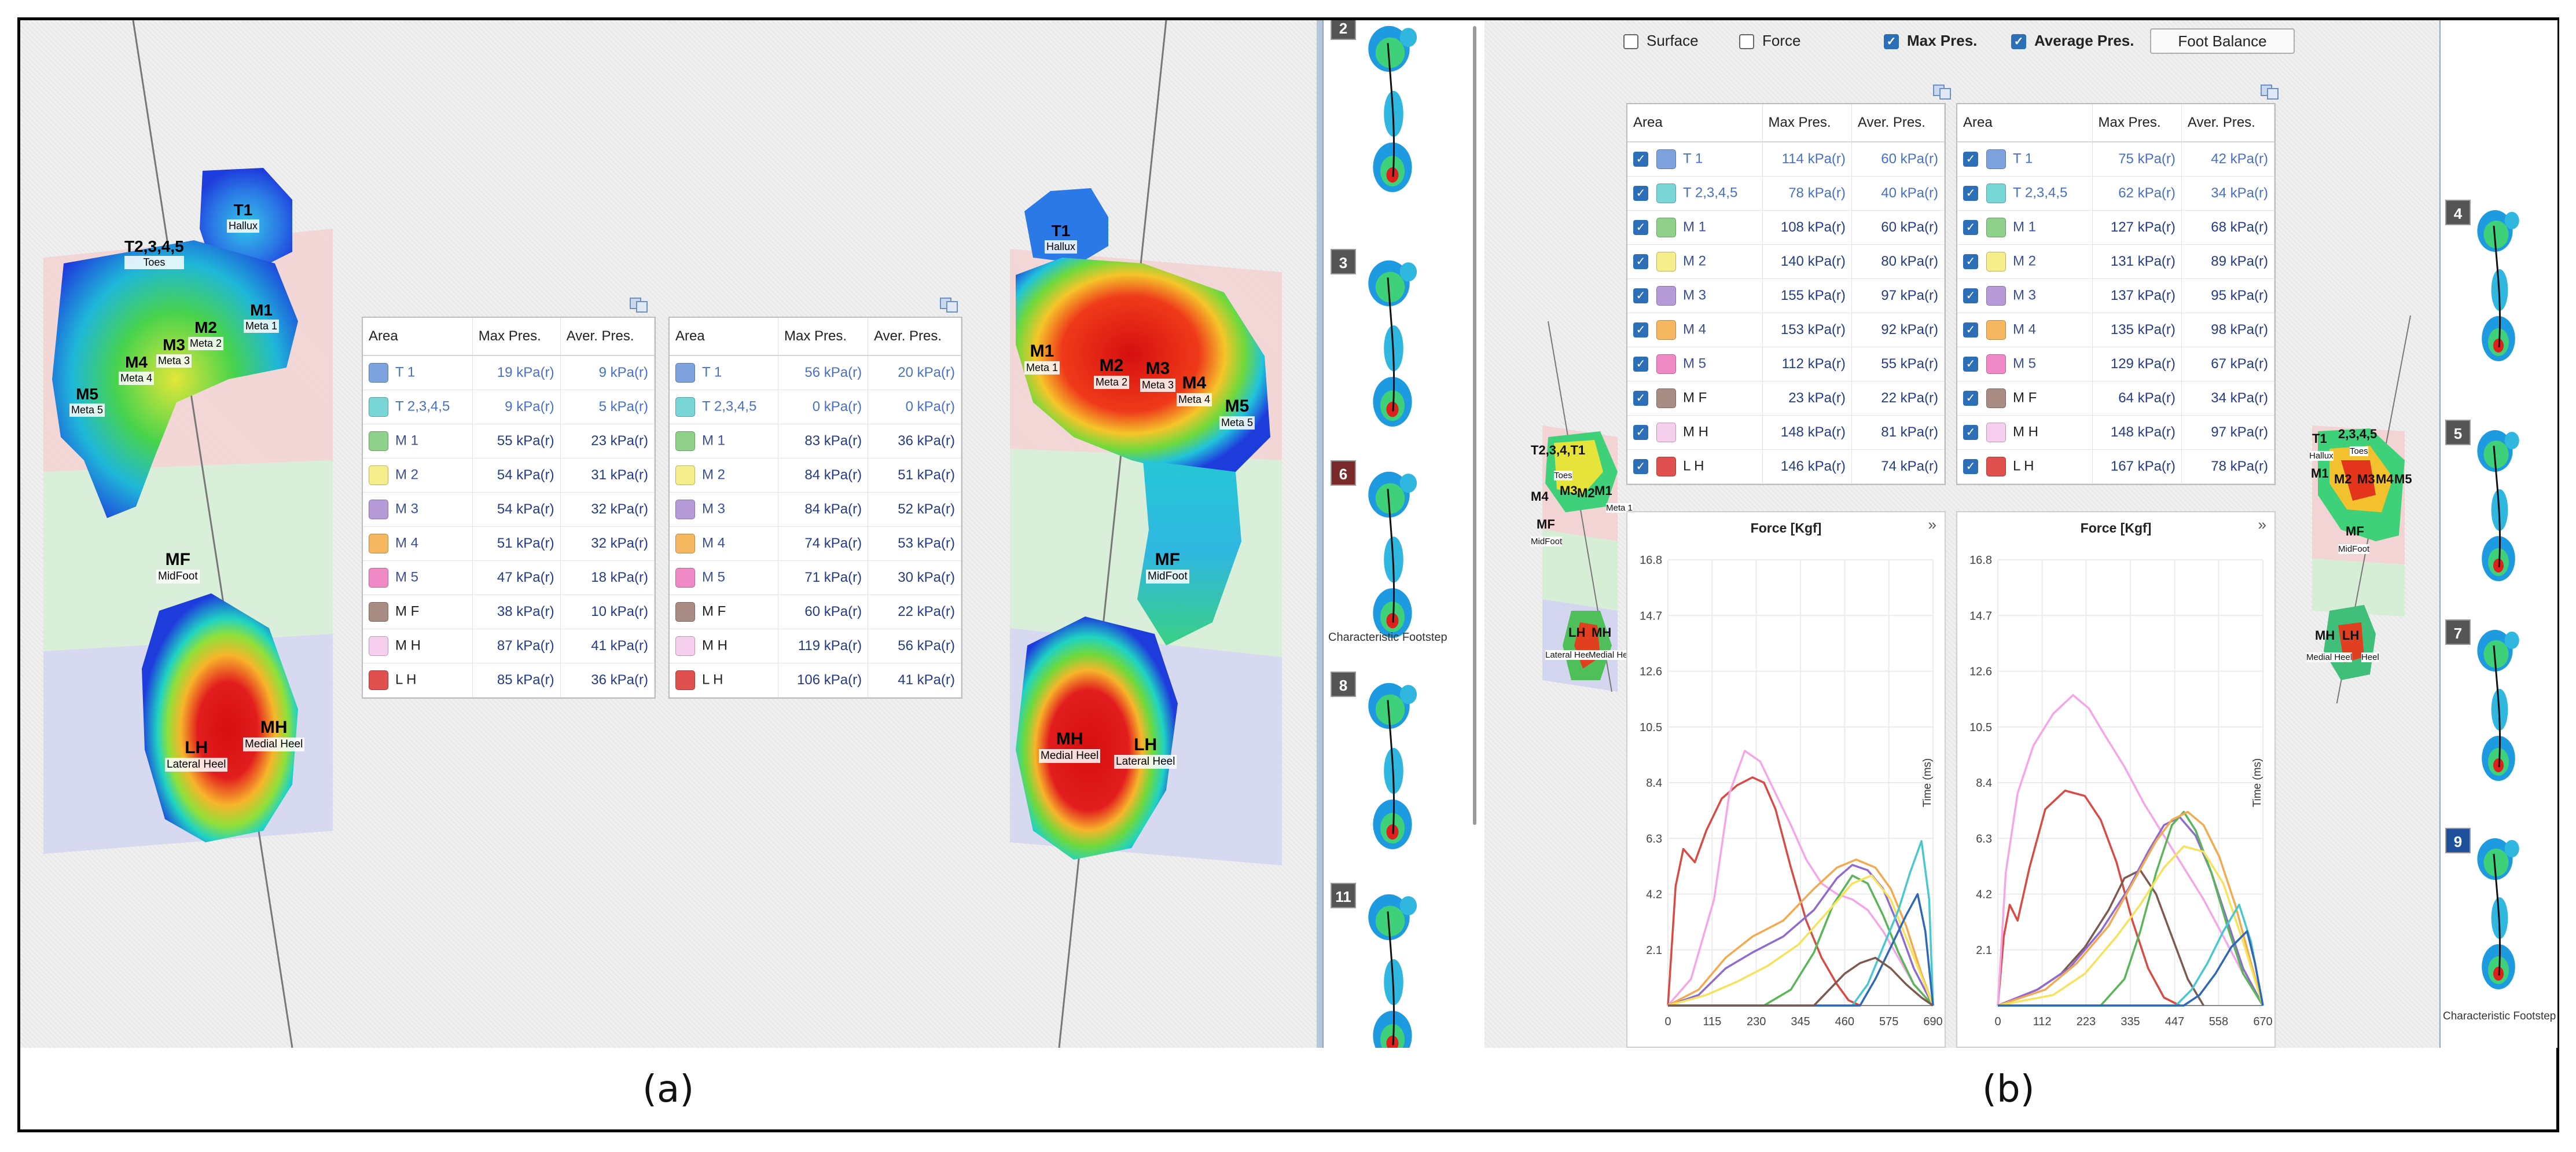  What do you see at coordinates (1392, 114) in the screenshot?
I see `footstep-thumbnail: 2` at bounding box center [1392, 114].